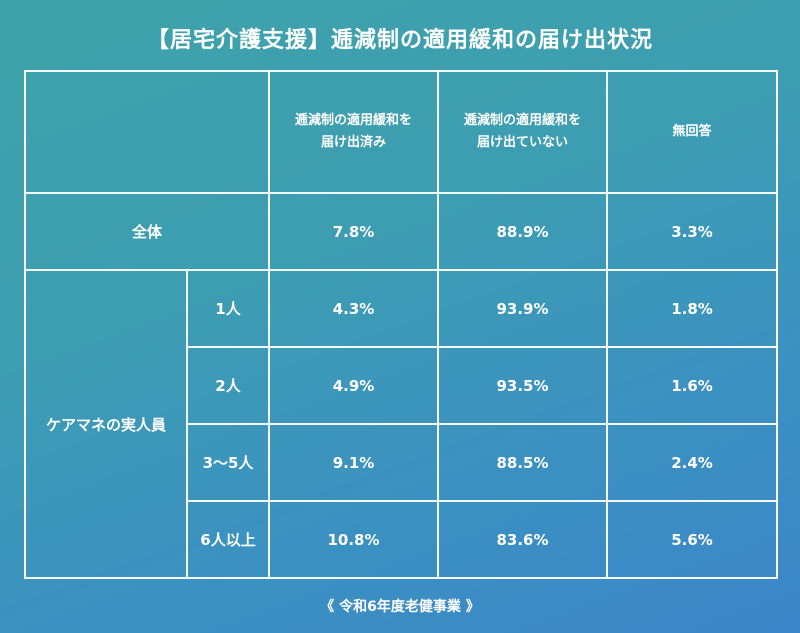  I want to click on row-label-overall: 全体, so click(147, 231).